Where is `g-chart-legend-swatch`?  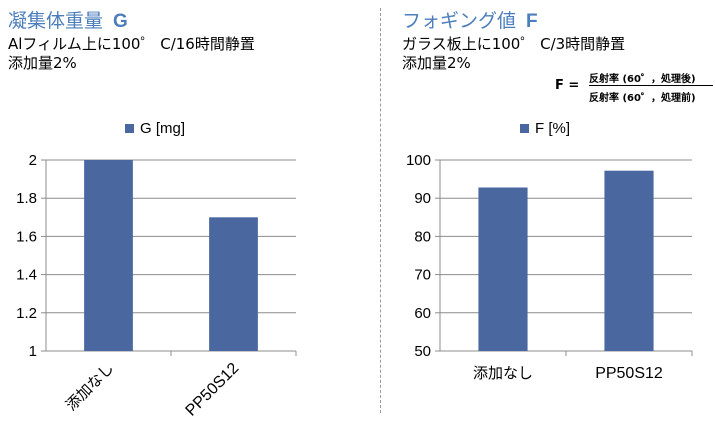 g-chart-legend-swatch is located at coordinates (129, 128).